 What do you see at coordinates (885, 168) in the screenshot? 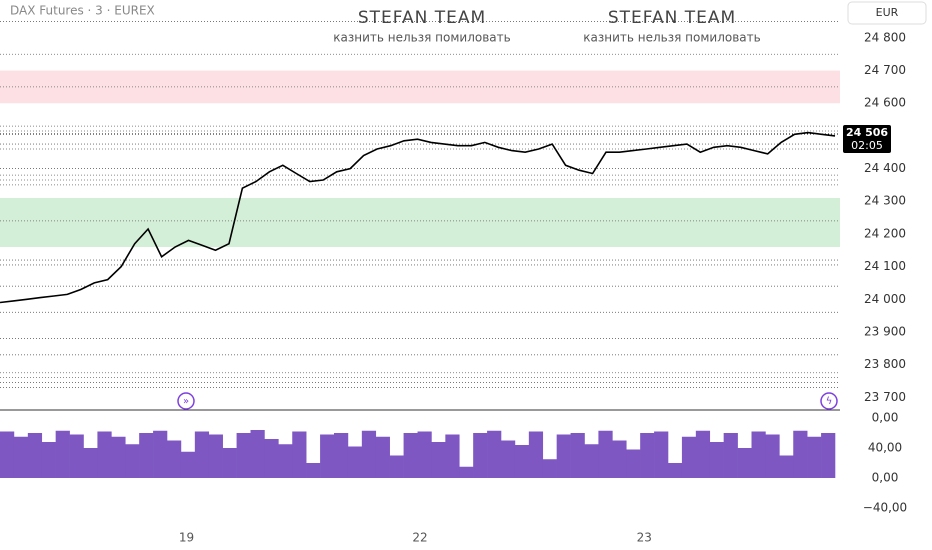
I see `y-tick-label: 24 400` at bounding box center [885, 168].